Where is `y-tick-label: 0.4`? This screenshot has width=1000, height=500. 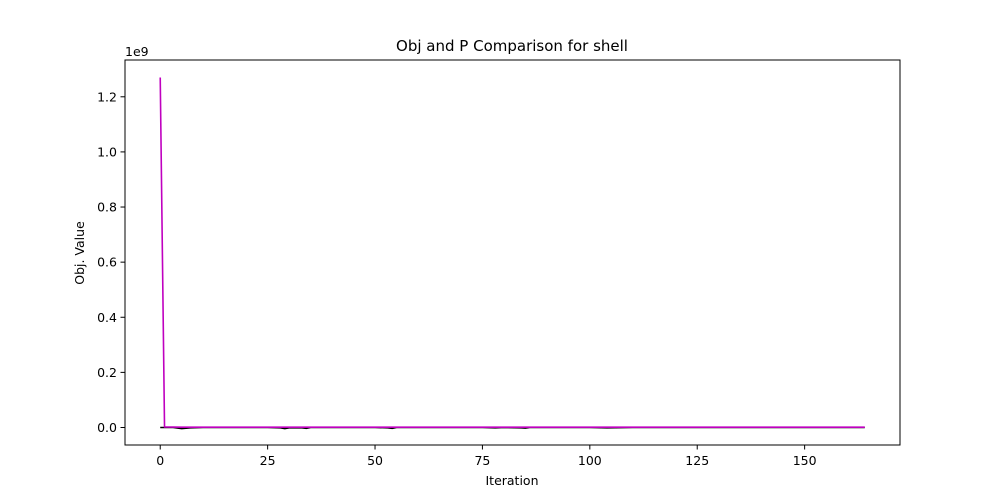
y-tick-label: 0.4 is located at coordinates (107, 317).